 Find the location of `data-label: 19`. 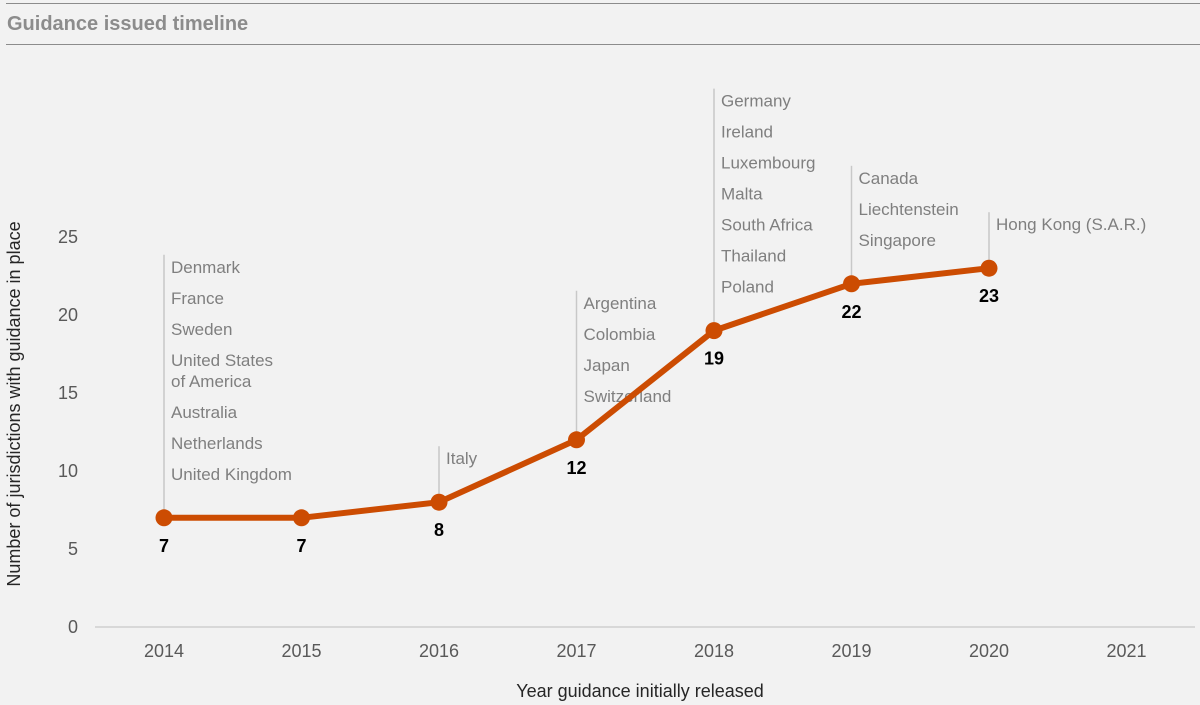

data-label: 19 is located at coordinates (714, 359).